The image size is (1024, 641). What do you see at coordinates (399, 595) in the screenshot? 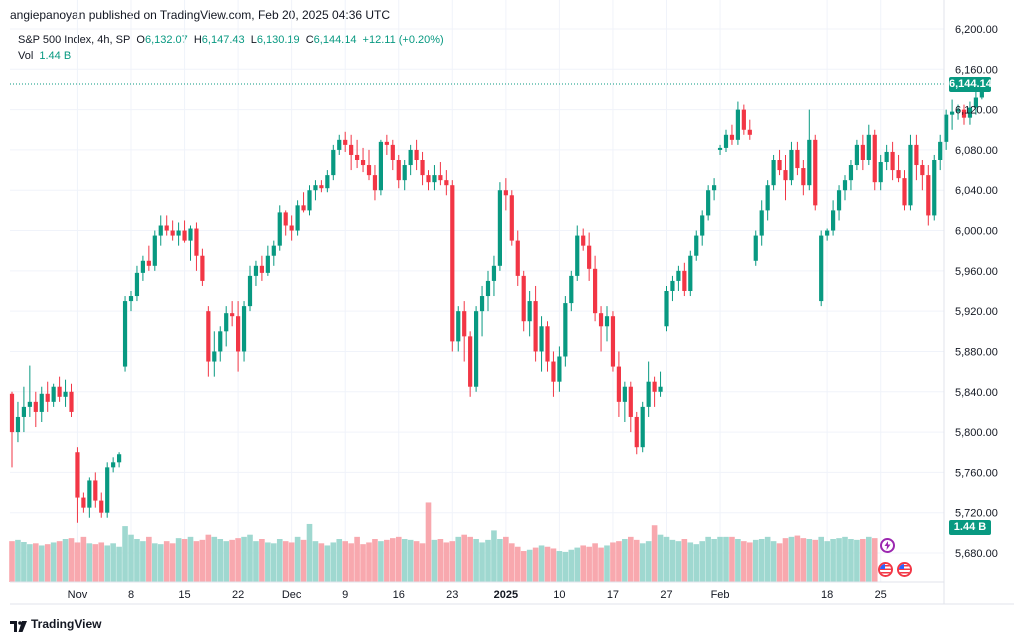
I see `x-tick-label: 16` at bounding box center [399, 595].